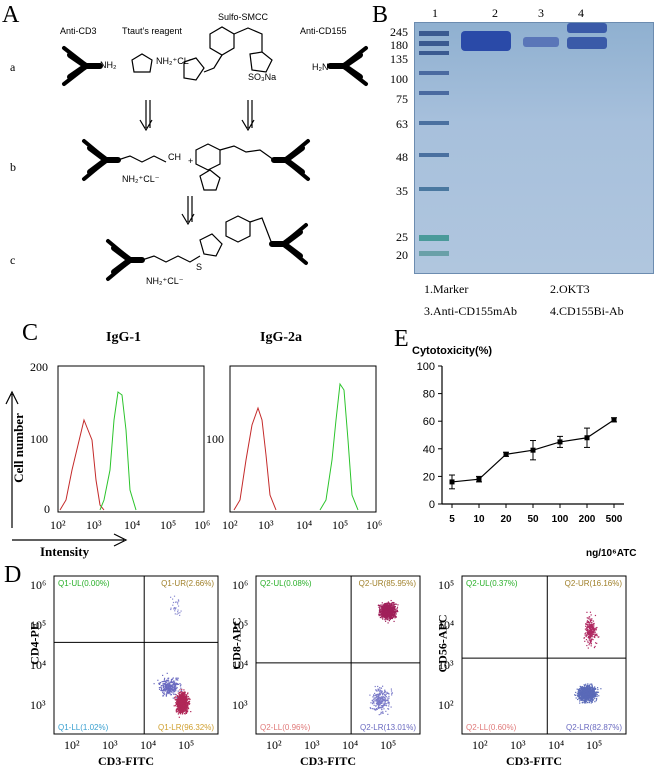  Describe the element at coordinates (587, 43) in the screenshot. I see `bi-ab-lower-band` at that location.